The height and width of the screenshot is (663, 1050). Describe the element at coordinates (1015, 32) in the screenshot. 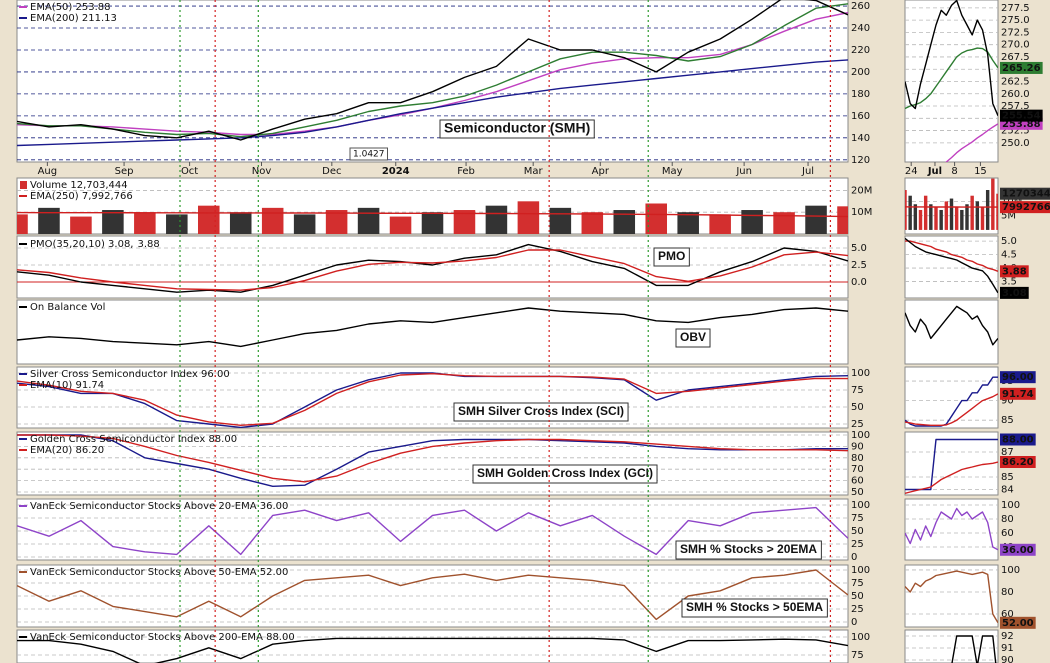

I see `y-tick-label: 272.5` at that location.